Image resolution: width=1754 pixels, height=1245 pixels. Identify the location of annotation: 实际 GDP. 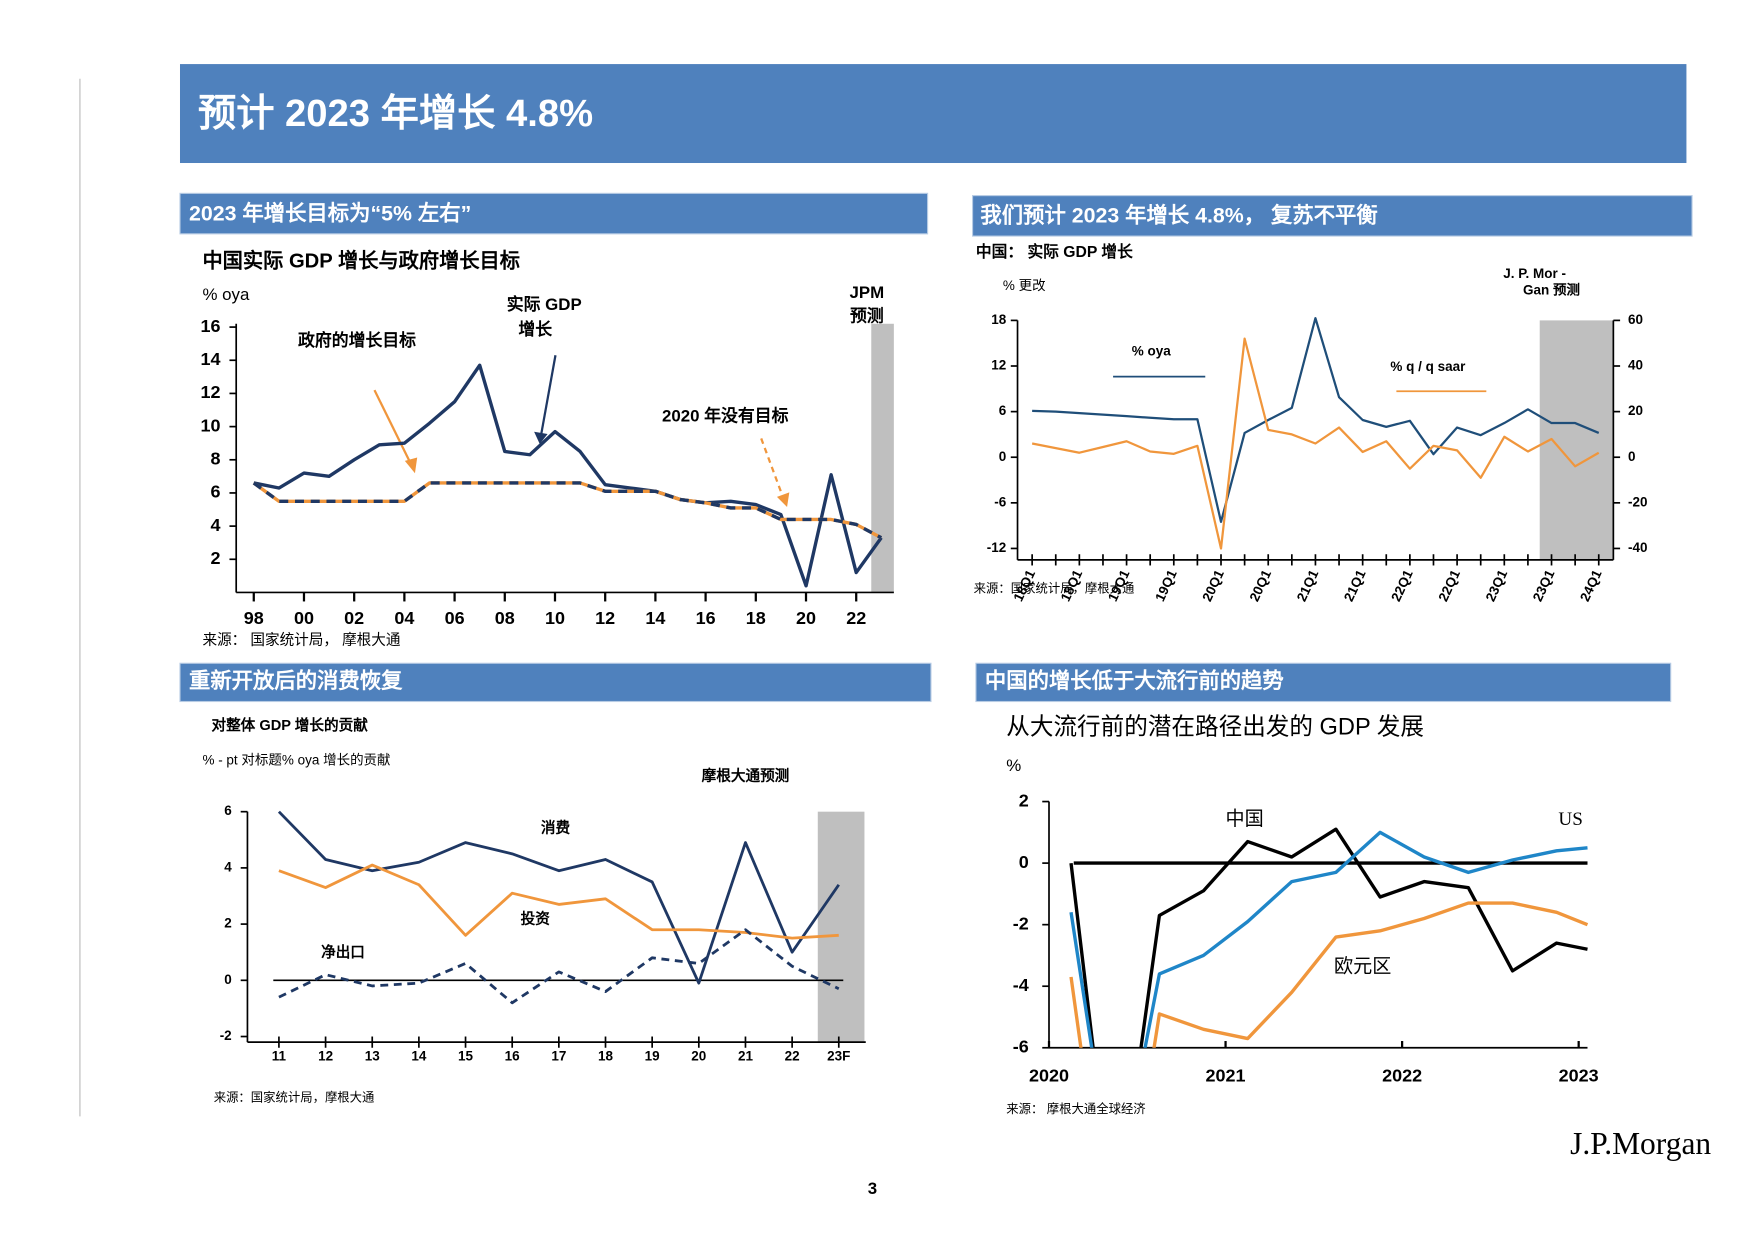
(544, 304).